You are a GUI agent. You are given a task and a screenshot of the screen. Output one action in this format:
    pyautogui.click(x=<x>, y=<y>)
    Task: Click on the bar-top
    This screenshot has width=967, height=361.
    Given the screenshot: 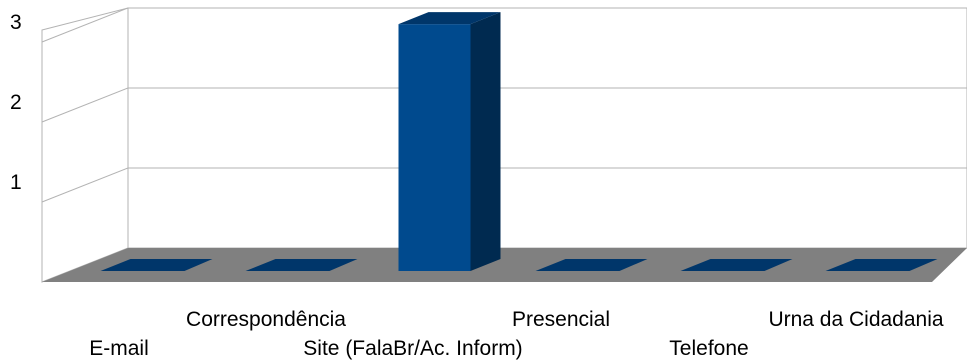 What is the action you would take?
    pyautogui.click(x=449, y=18)
    